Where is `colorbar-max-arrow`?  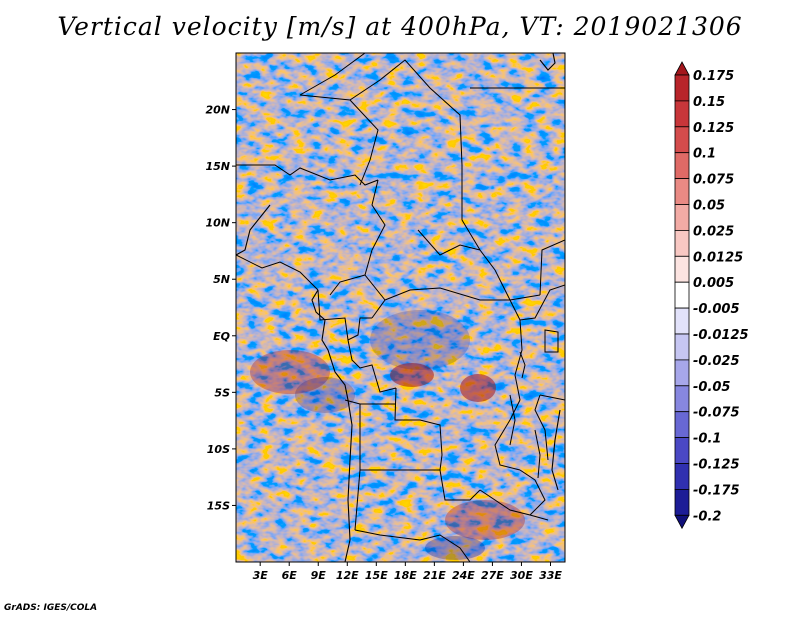 colorbar-max-arrow is located at coordinates (682, 68).